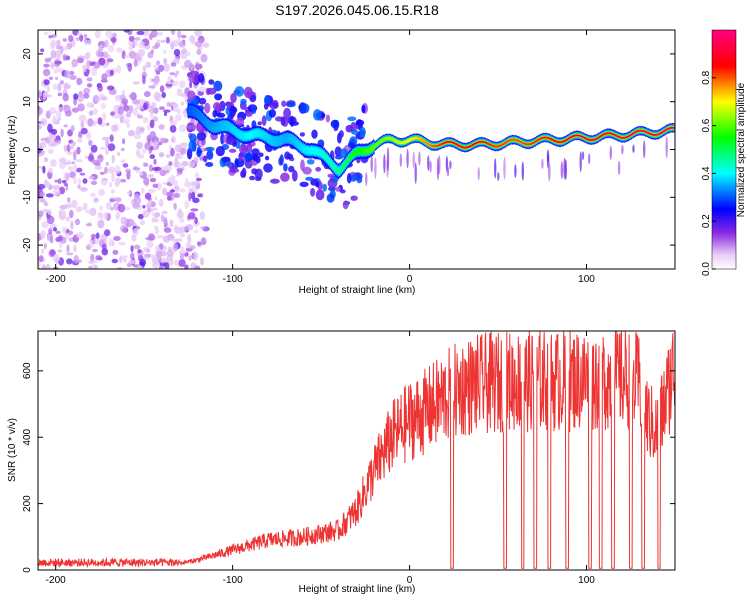 Image resolution: width=750 pixels, height=600 pixels. Describe the element at coordinates (12, 150) in the screenshot. I see `spectrogram-ylabel: Frequency (Hz)` at that location.